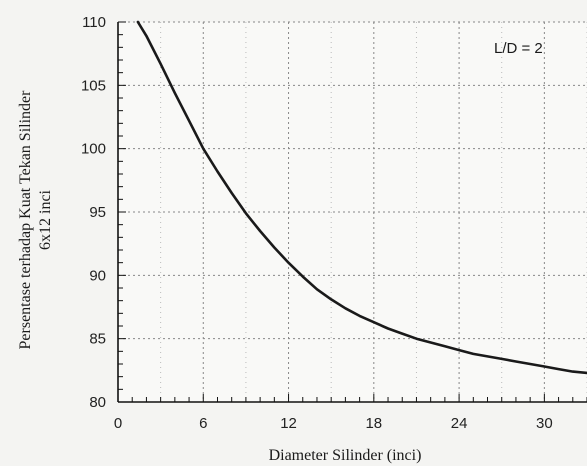  Describe the element at coordinates (288, 423) in the screenshot. I see `x-tick-label: 12` at that location.